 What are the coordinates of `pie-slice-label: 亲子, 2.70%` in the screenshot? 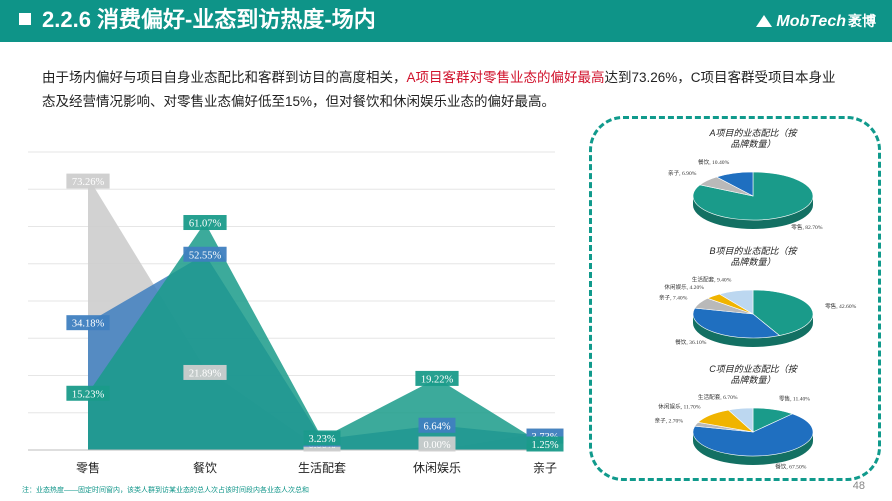 It's located at (669, 420).